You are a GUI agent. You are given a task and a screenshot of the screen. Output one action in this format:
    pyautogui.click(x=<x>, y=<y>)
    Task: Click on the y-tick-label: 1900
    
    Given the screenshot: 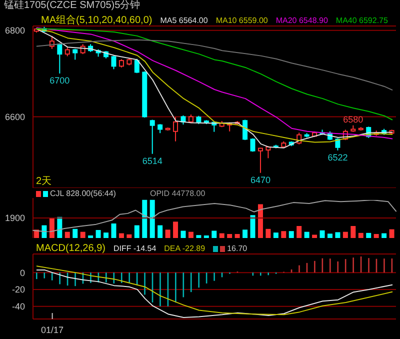 What is the action you would take?
    pyautogui.click(x=14, y=218)
    